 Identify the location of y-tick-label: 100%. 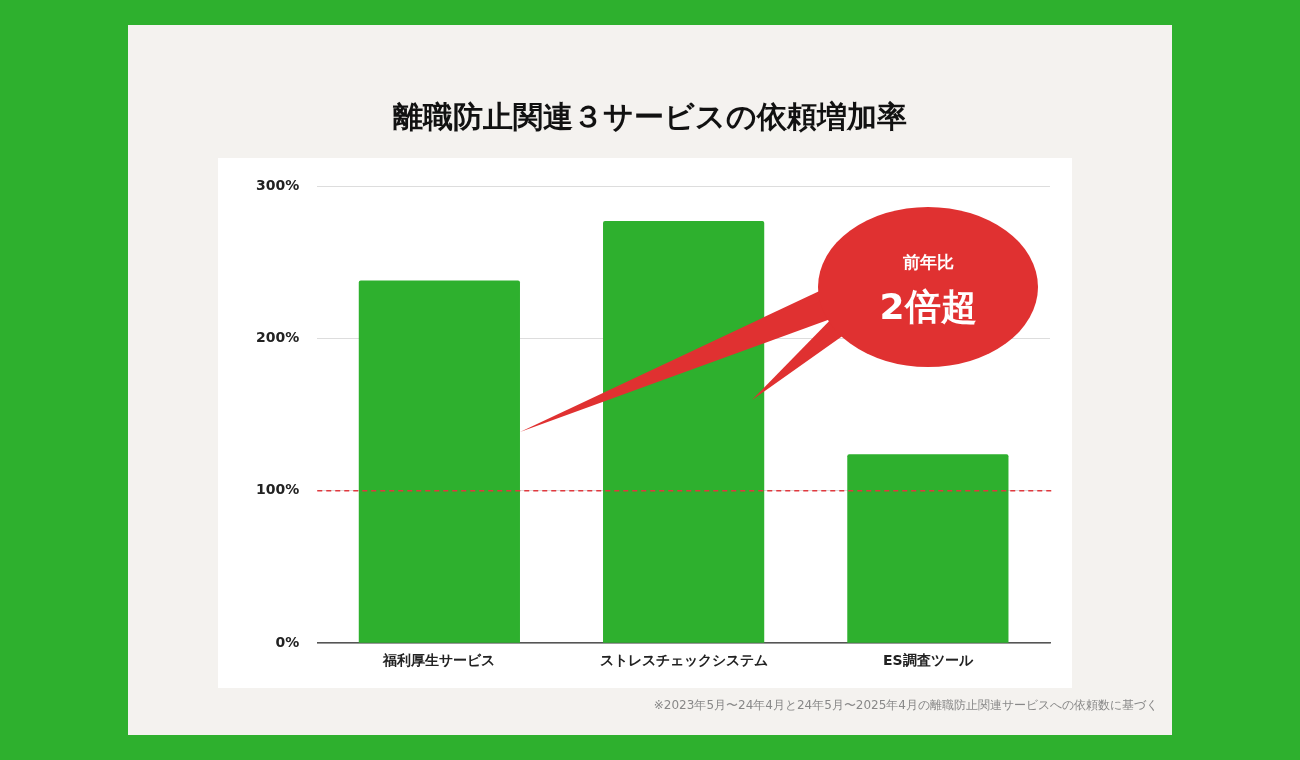
(277, 489).